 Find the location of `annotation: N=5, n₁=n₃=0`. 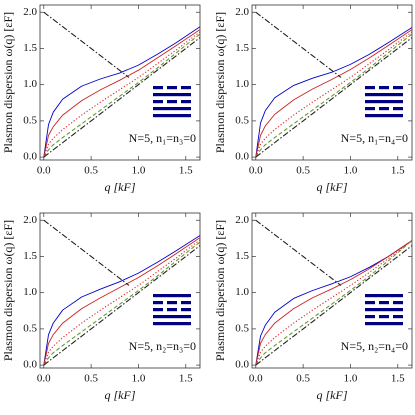

annotation: N=5, n₁=n₃=0 is located at coordinates (162, 138).